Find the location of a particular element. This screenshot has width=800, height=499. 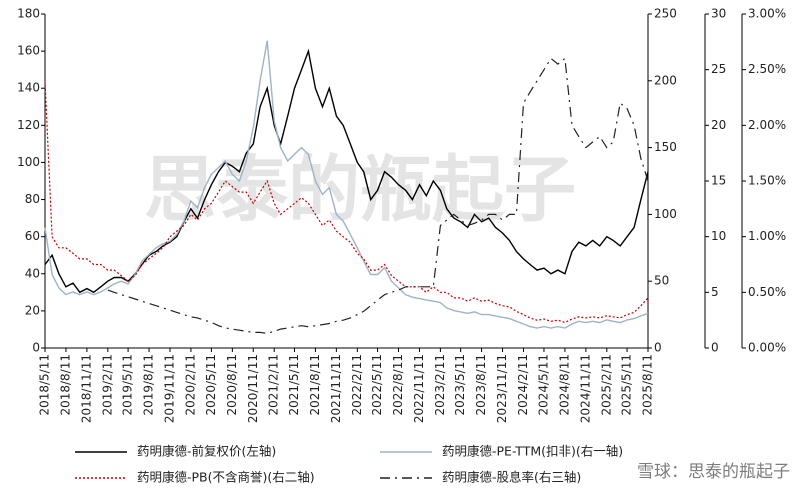

legend-label: 药明康德-PB(不含商誉)(右二轴) is located at coordinates (226, 477).